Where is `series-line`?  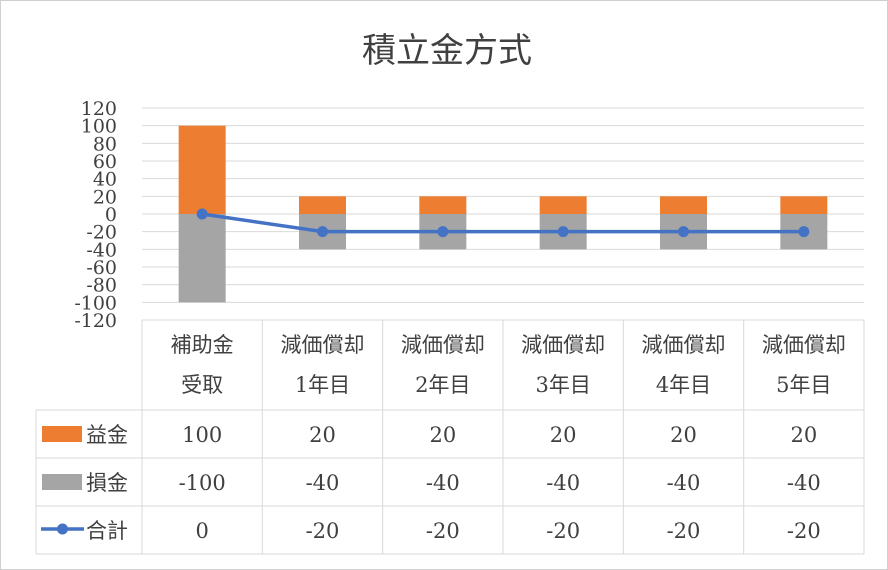 series-line is located at coordinates (502, 223).